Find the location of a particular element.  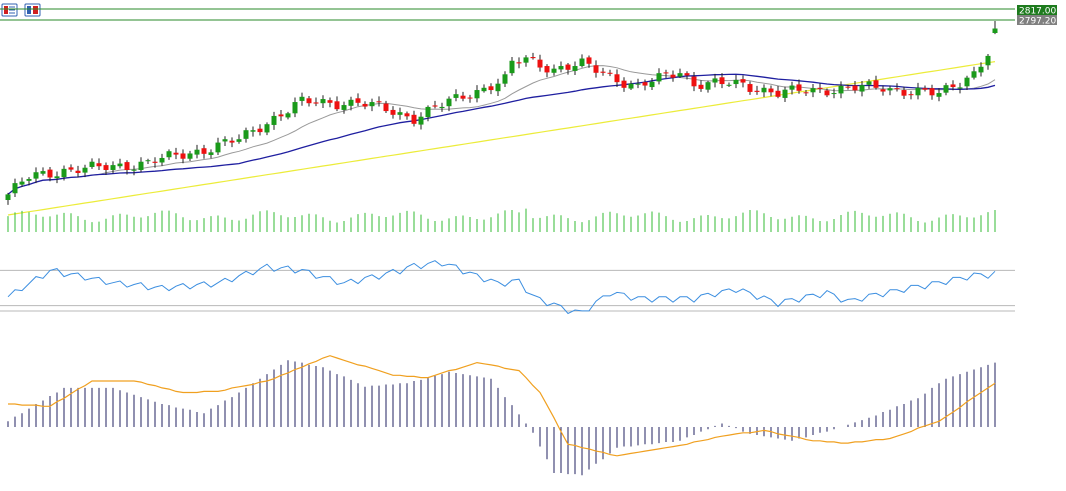

price-label-lower-text: 2797.20 is located at coordinates (1037, 22).